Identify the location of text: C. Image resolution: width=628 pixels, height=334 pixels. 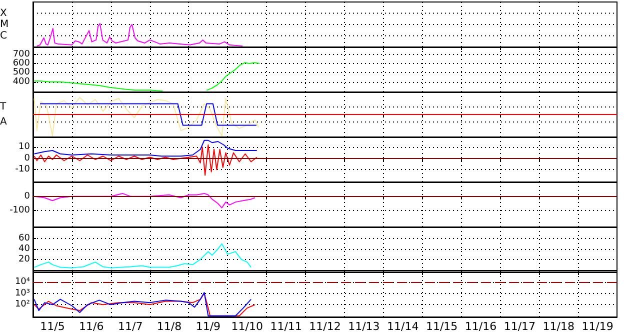
(3, 36).